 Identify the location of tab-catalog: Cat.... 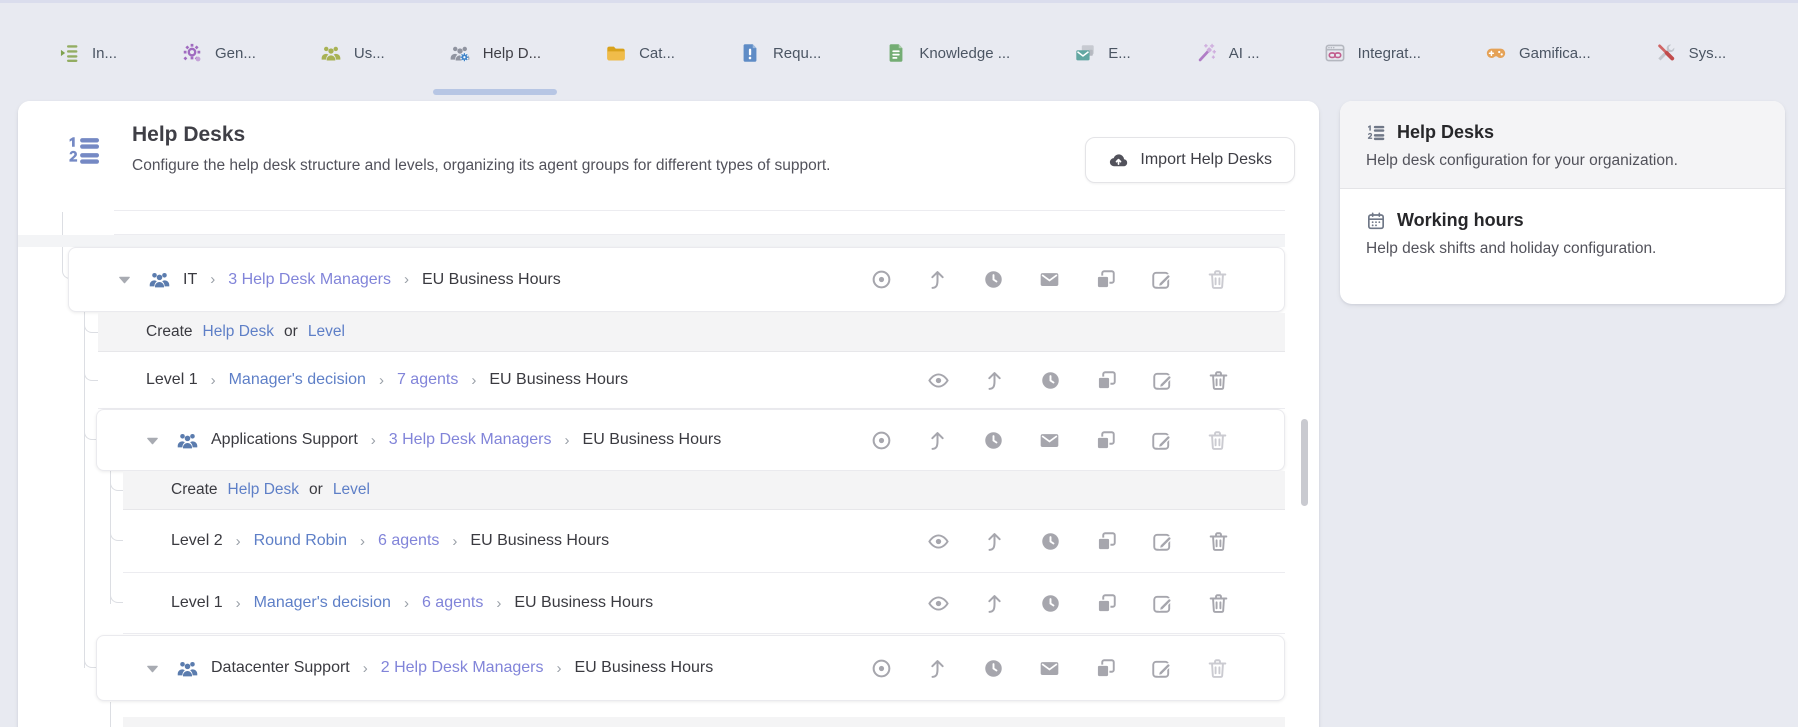
(640, 53).